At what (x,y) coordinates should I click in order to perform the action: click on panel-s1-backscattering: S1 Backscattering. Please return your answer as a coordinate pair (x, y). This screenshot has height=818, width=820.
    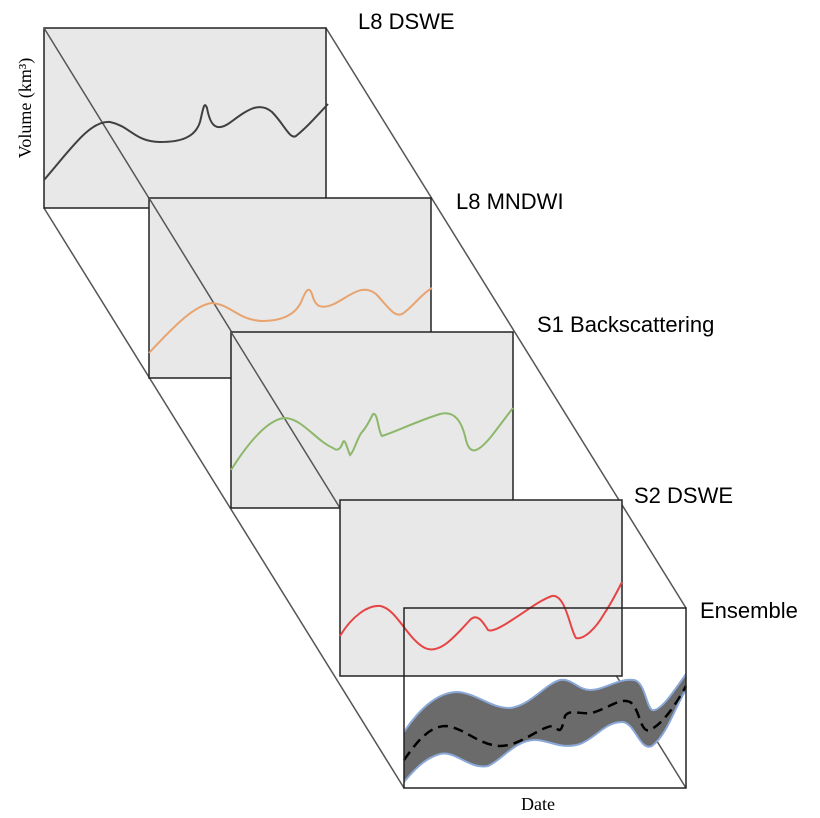
    Looking at the image, I should click on (472, 410).